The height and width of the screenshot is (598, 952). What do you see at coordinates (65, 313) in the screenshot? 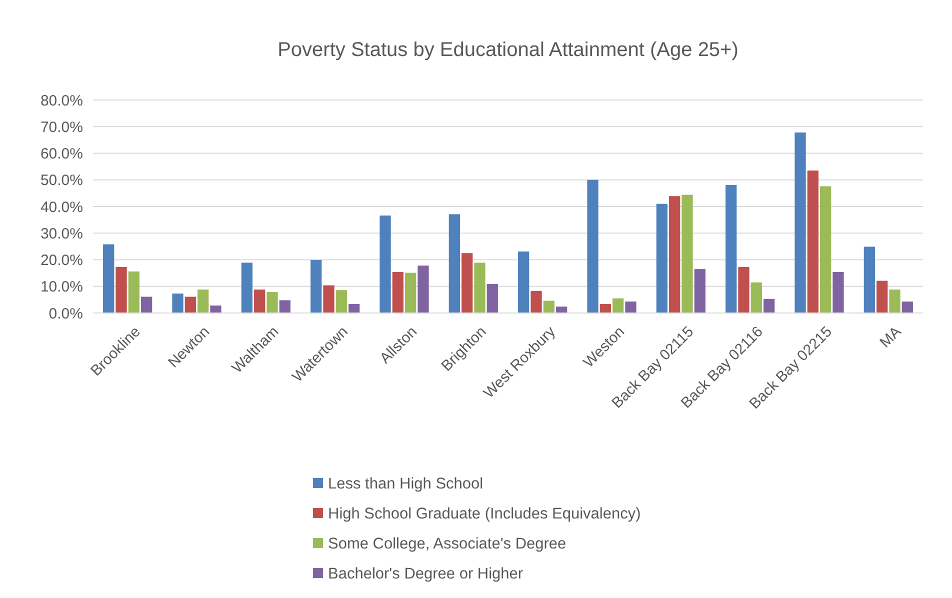
I see `y-tick-label: 0.0%` at bounding box center [65, 313].